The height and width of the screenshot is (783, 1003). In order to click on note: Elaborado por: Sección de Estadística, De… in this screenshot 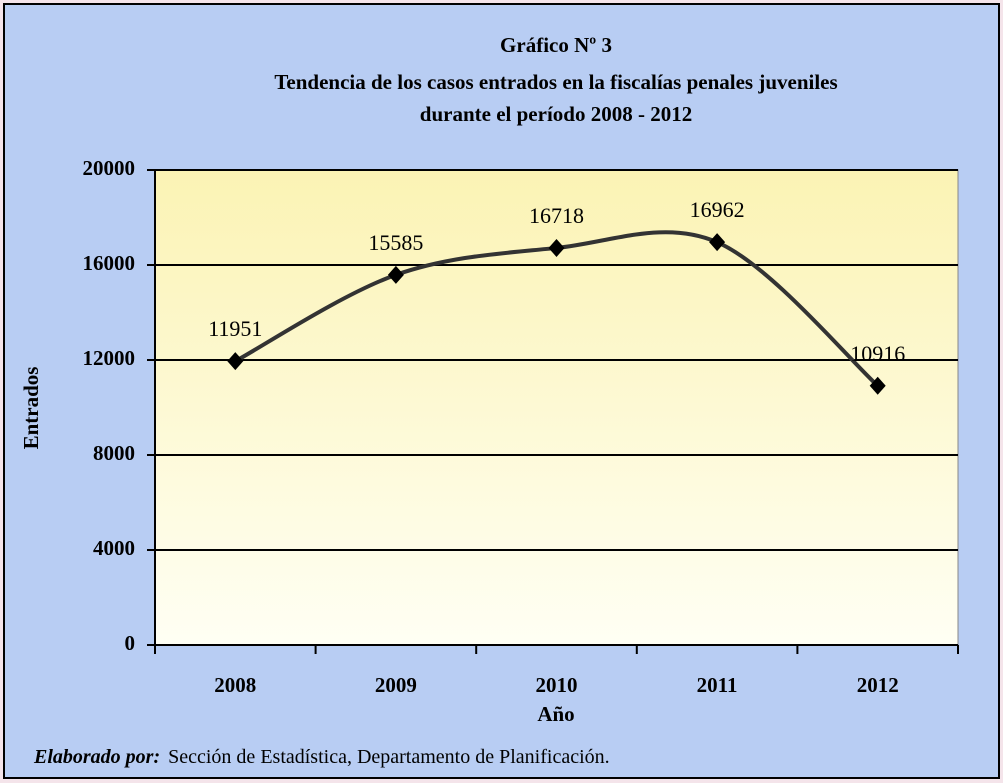, I will do `click(321, 757)`.